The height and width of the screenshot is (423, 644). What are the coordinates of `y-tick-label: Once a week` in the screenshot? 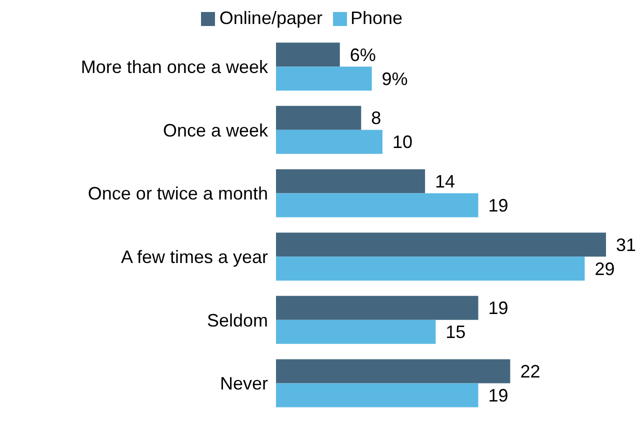 It's located at (215, 130).